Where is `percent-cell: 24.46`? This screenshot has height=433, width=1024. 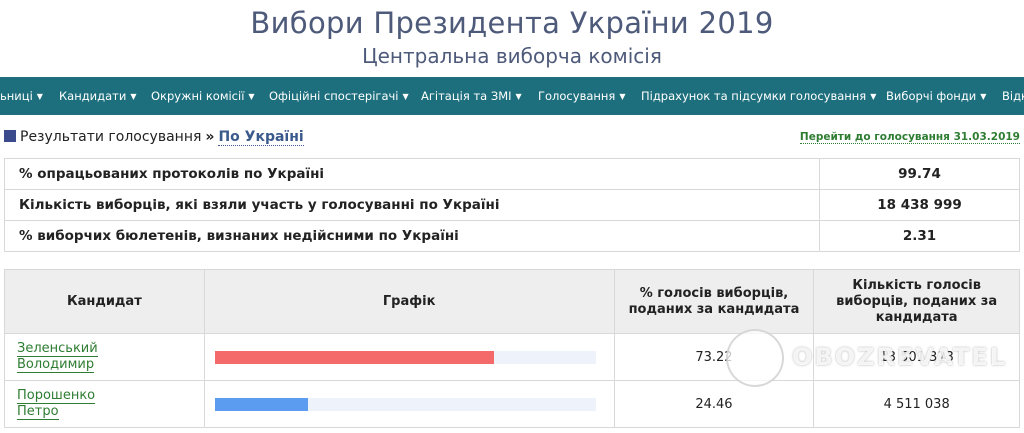 percent-cell: 24.46 is located at coordinates (714, 404).